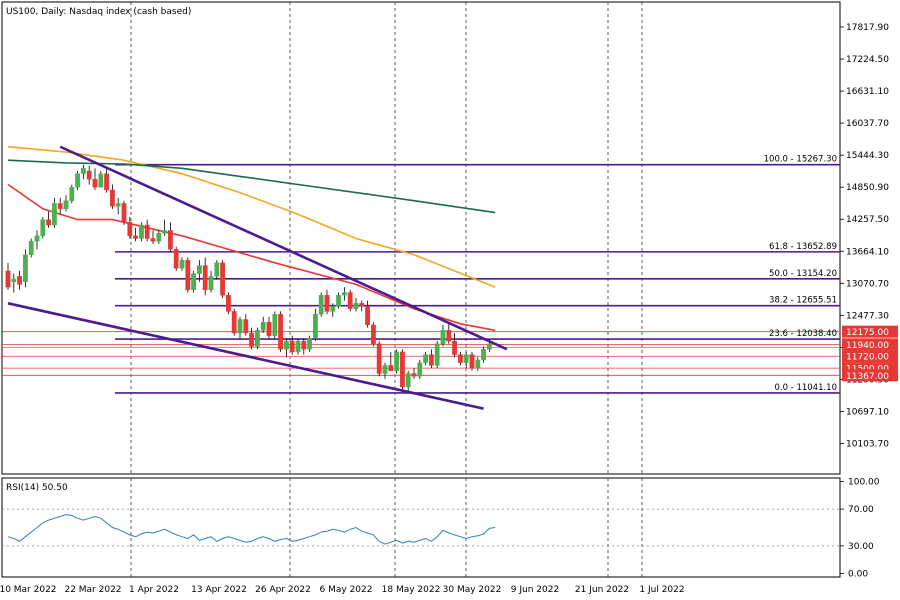  I want to click on price-tick-label: 10103.70, so click(867, 445).